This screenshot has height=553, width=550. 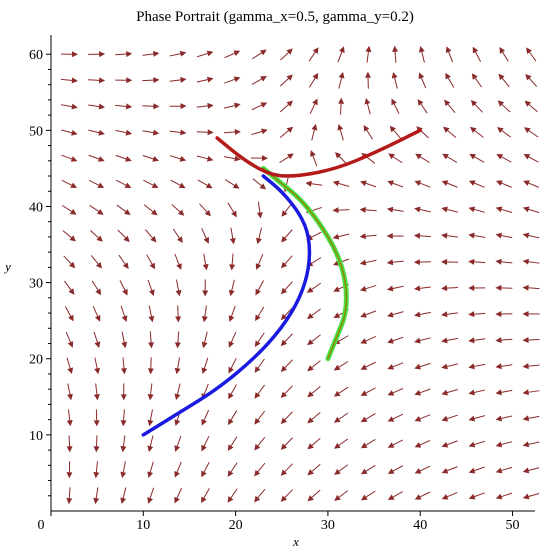 What do you see at coordinates (236, 525) in the screenshot?
I see `x-tick-label: 20` at bounding box center [236, 525].